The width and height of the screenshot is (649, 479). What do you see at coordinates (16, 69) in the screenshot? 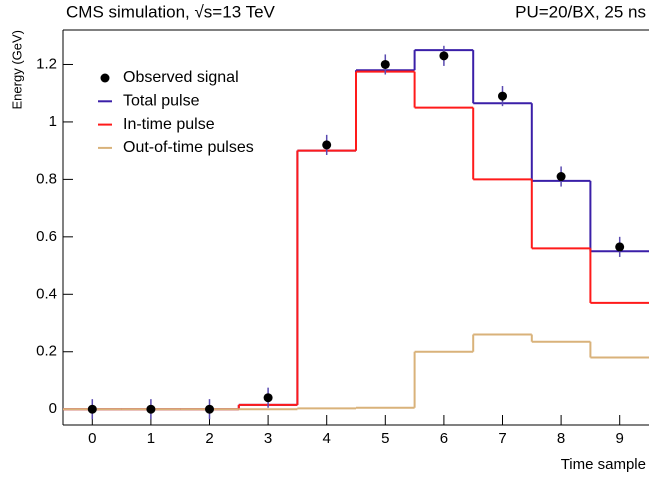
I see `y-axis-label: Energy (GeV)` at bounding box center [16, 69].